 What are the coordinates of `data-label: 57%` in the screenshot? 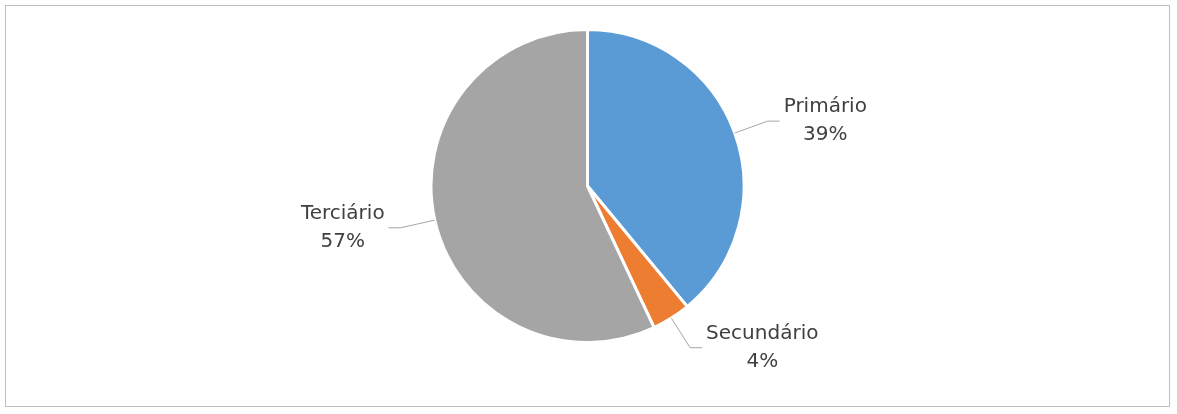 It's located at (342, 239).